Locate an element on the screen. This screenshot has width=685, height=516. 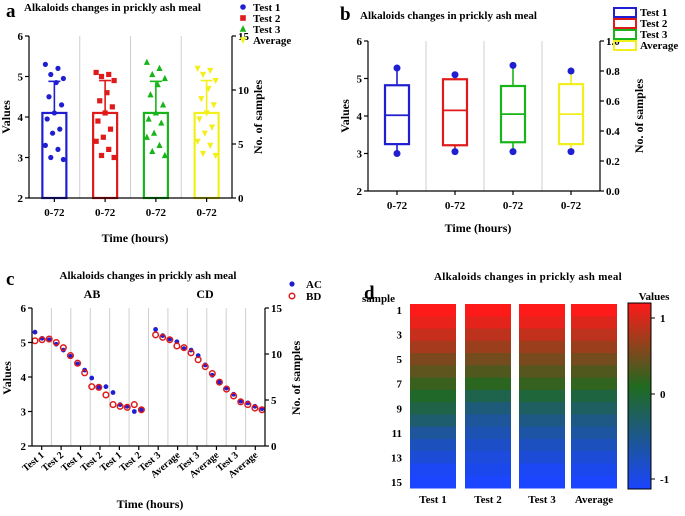
y-tick-label: 6 is located at coordinates (21, 37).